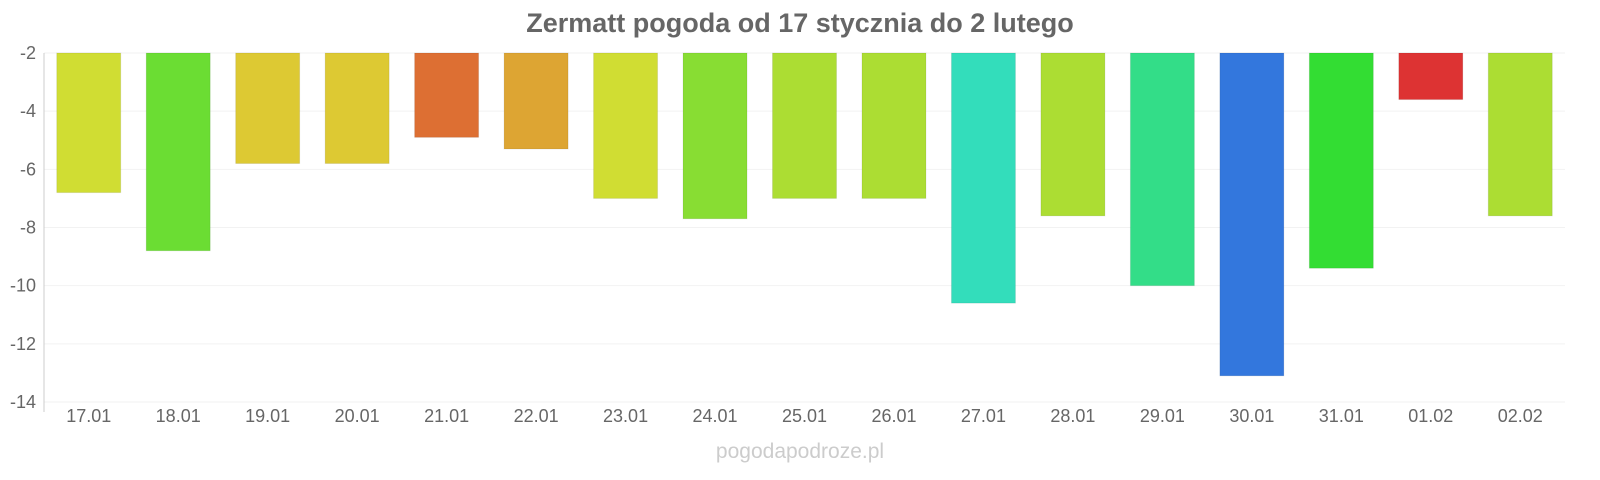 This screenshot has width=1600, height=480. What do you see at coordinates (715, 136) in the screenshot?
I see `bar-24.01` at bounding box center [715, 136].